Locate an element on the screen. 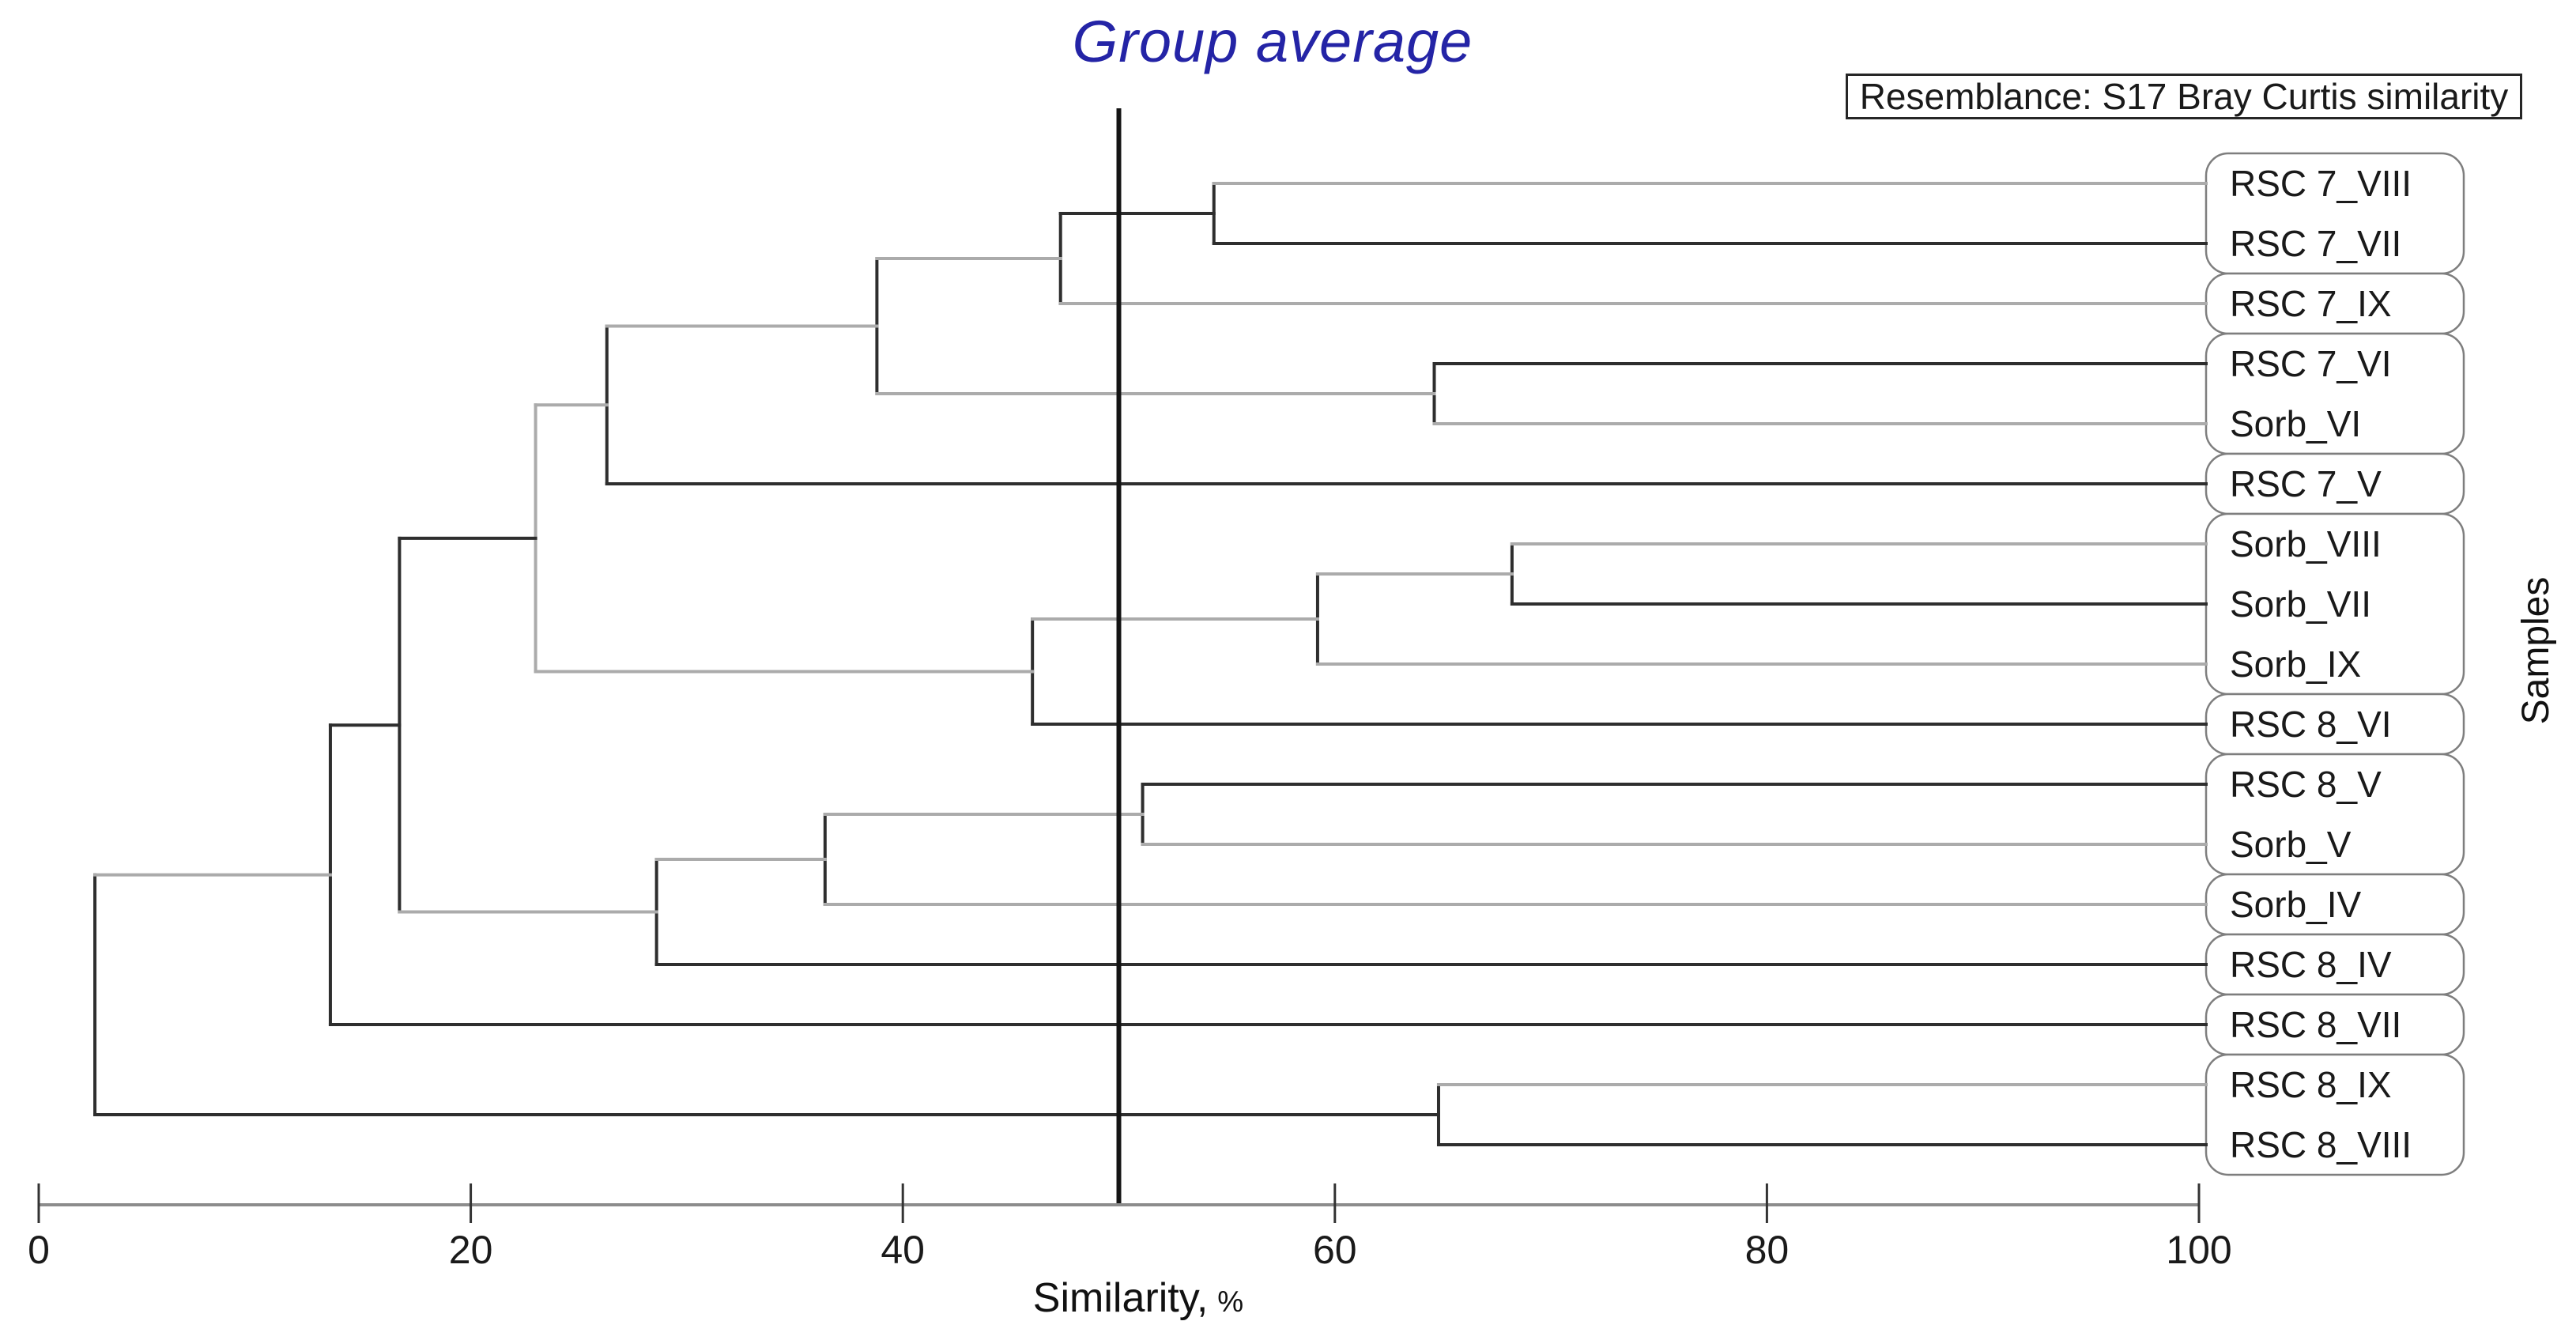 The image size is (2576, 1340). x-axis-tick-label: 100 is located at coordinates (2198, 1250).